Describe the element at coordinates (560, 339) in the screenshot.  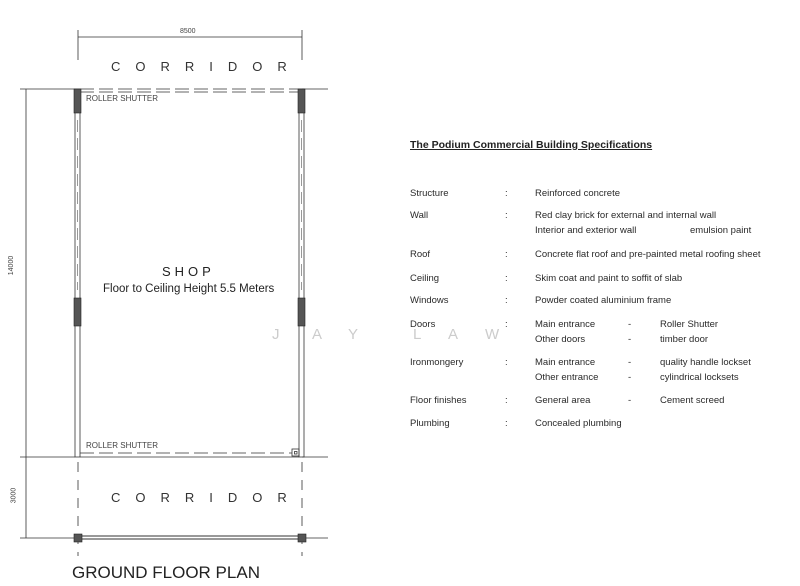
I see `spec-value: Other doors` at that location.